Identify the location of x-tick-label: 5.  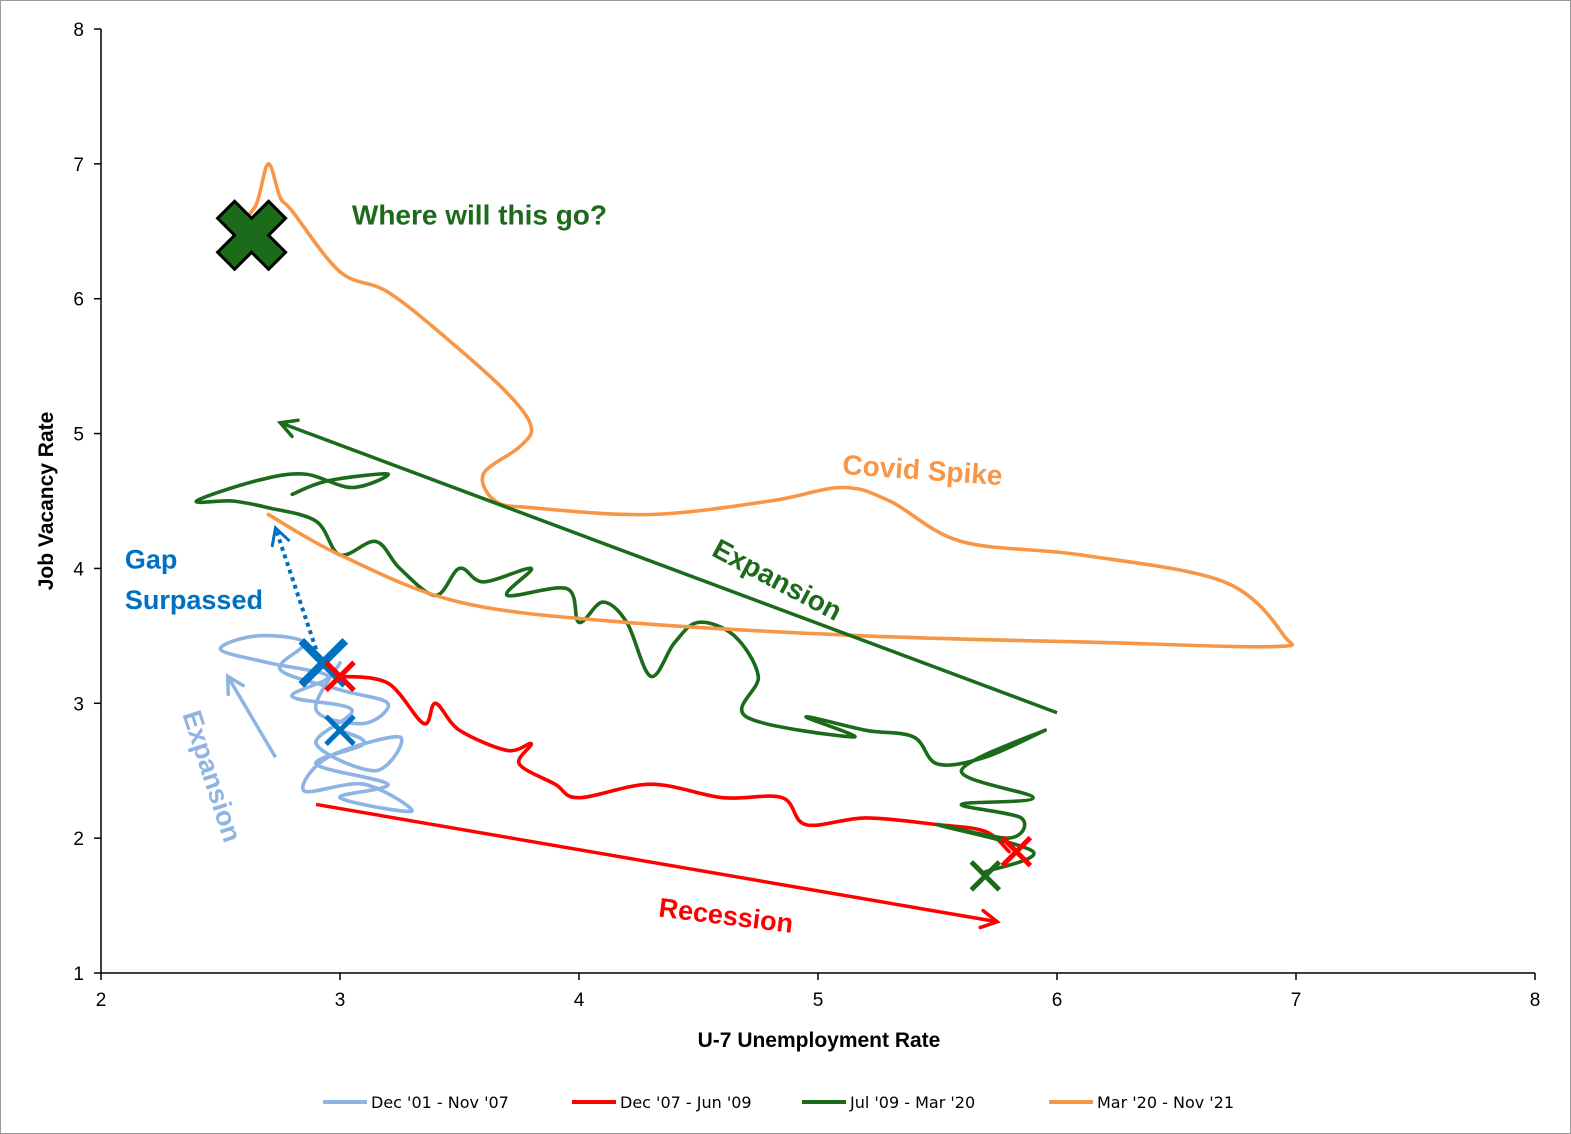
(818, 1000).